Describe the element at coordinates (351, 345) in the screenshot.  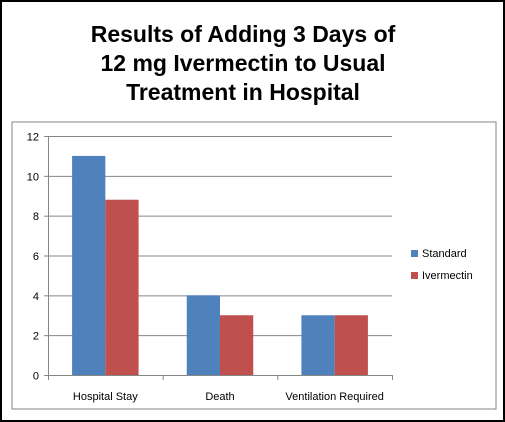
I see `bar-ivermectin-ventilation-required` at that location.